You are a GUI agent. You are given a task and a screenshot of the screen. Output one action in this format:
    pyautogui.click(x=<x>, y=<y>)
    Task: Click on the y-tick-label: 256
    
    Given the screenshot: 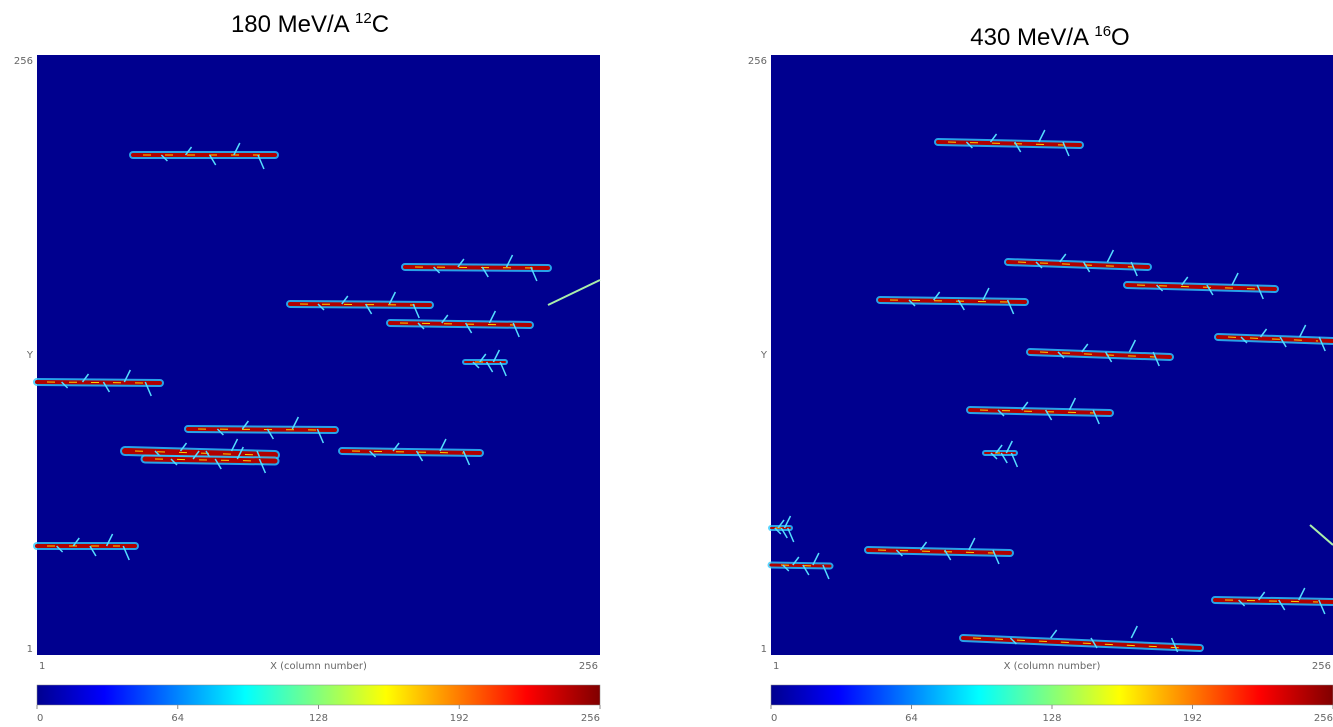 What is the action you would take?
    pyautogui.click(x=757, y=61)
    